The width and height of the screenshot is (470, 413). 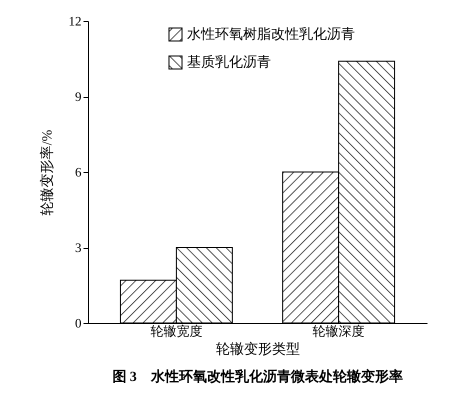 What do you see at coordinates (48, 172) in the screenshot?
I see `y-axis-title: 轮辙变形率/%` at bounding box center [48, 172].